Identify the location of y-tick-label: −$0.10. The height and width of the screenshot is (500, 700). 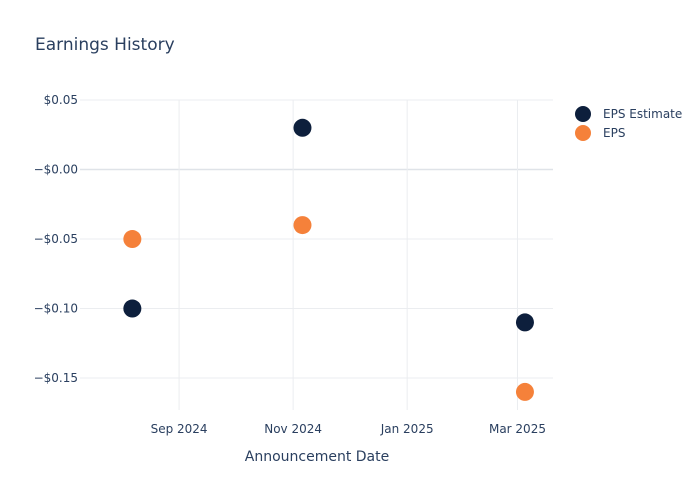
(56, 309).